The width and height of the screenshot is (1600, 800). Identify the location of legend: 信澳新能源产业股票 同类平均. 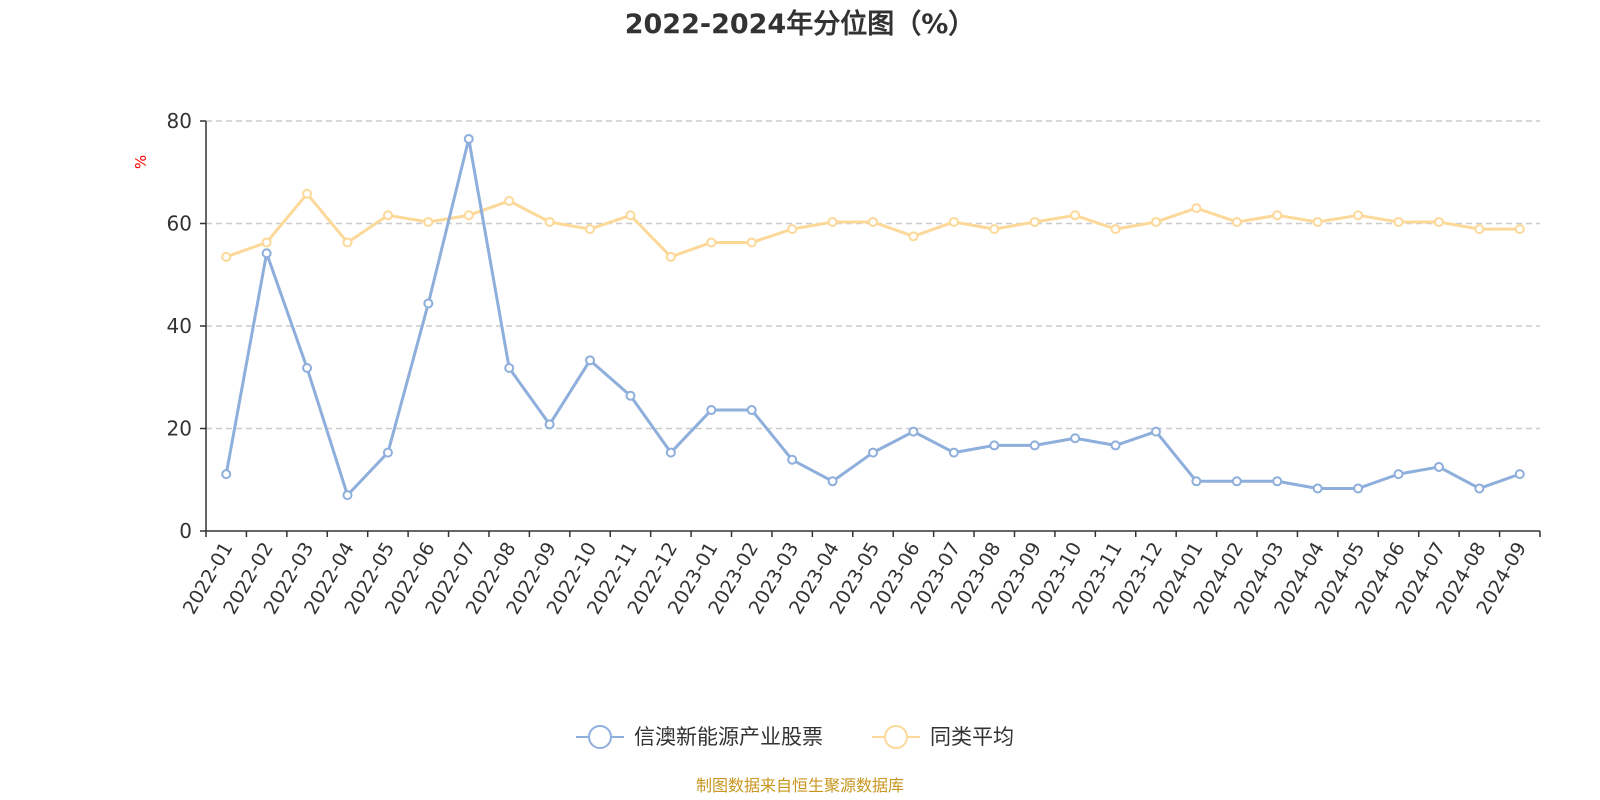
(795, 737).